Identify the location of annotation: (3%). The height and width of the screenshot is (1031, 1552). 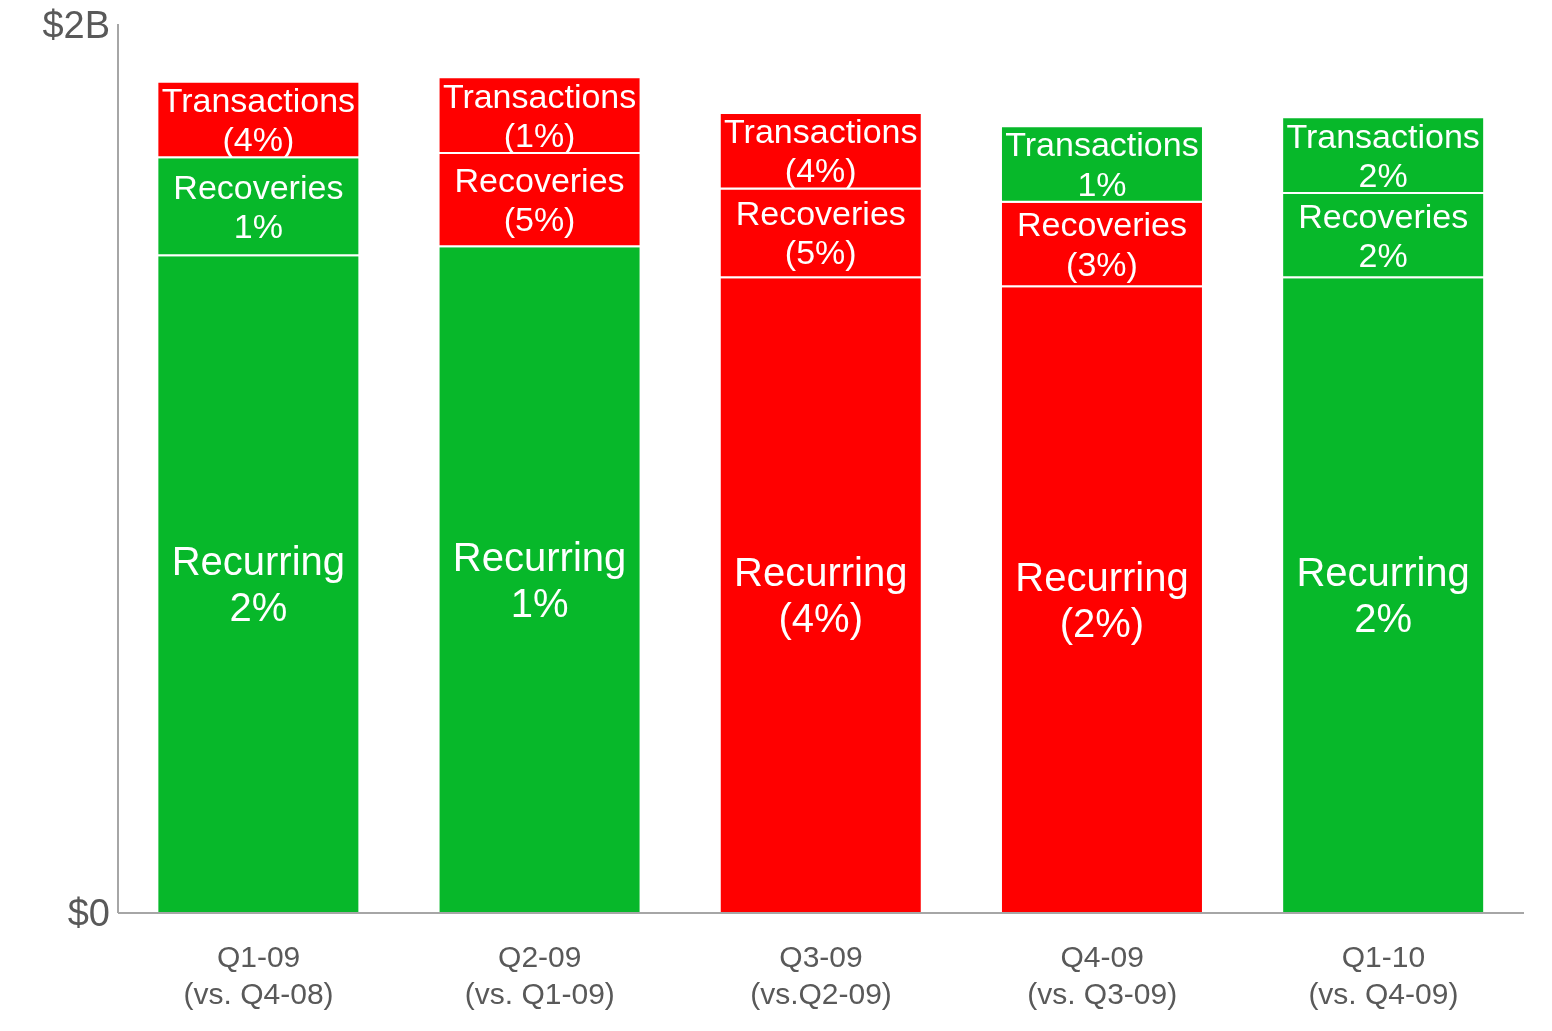
(1102, 263).